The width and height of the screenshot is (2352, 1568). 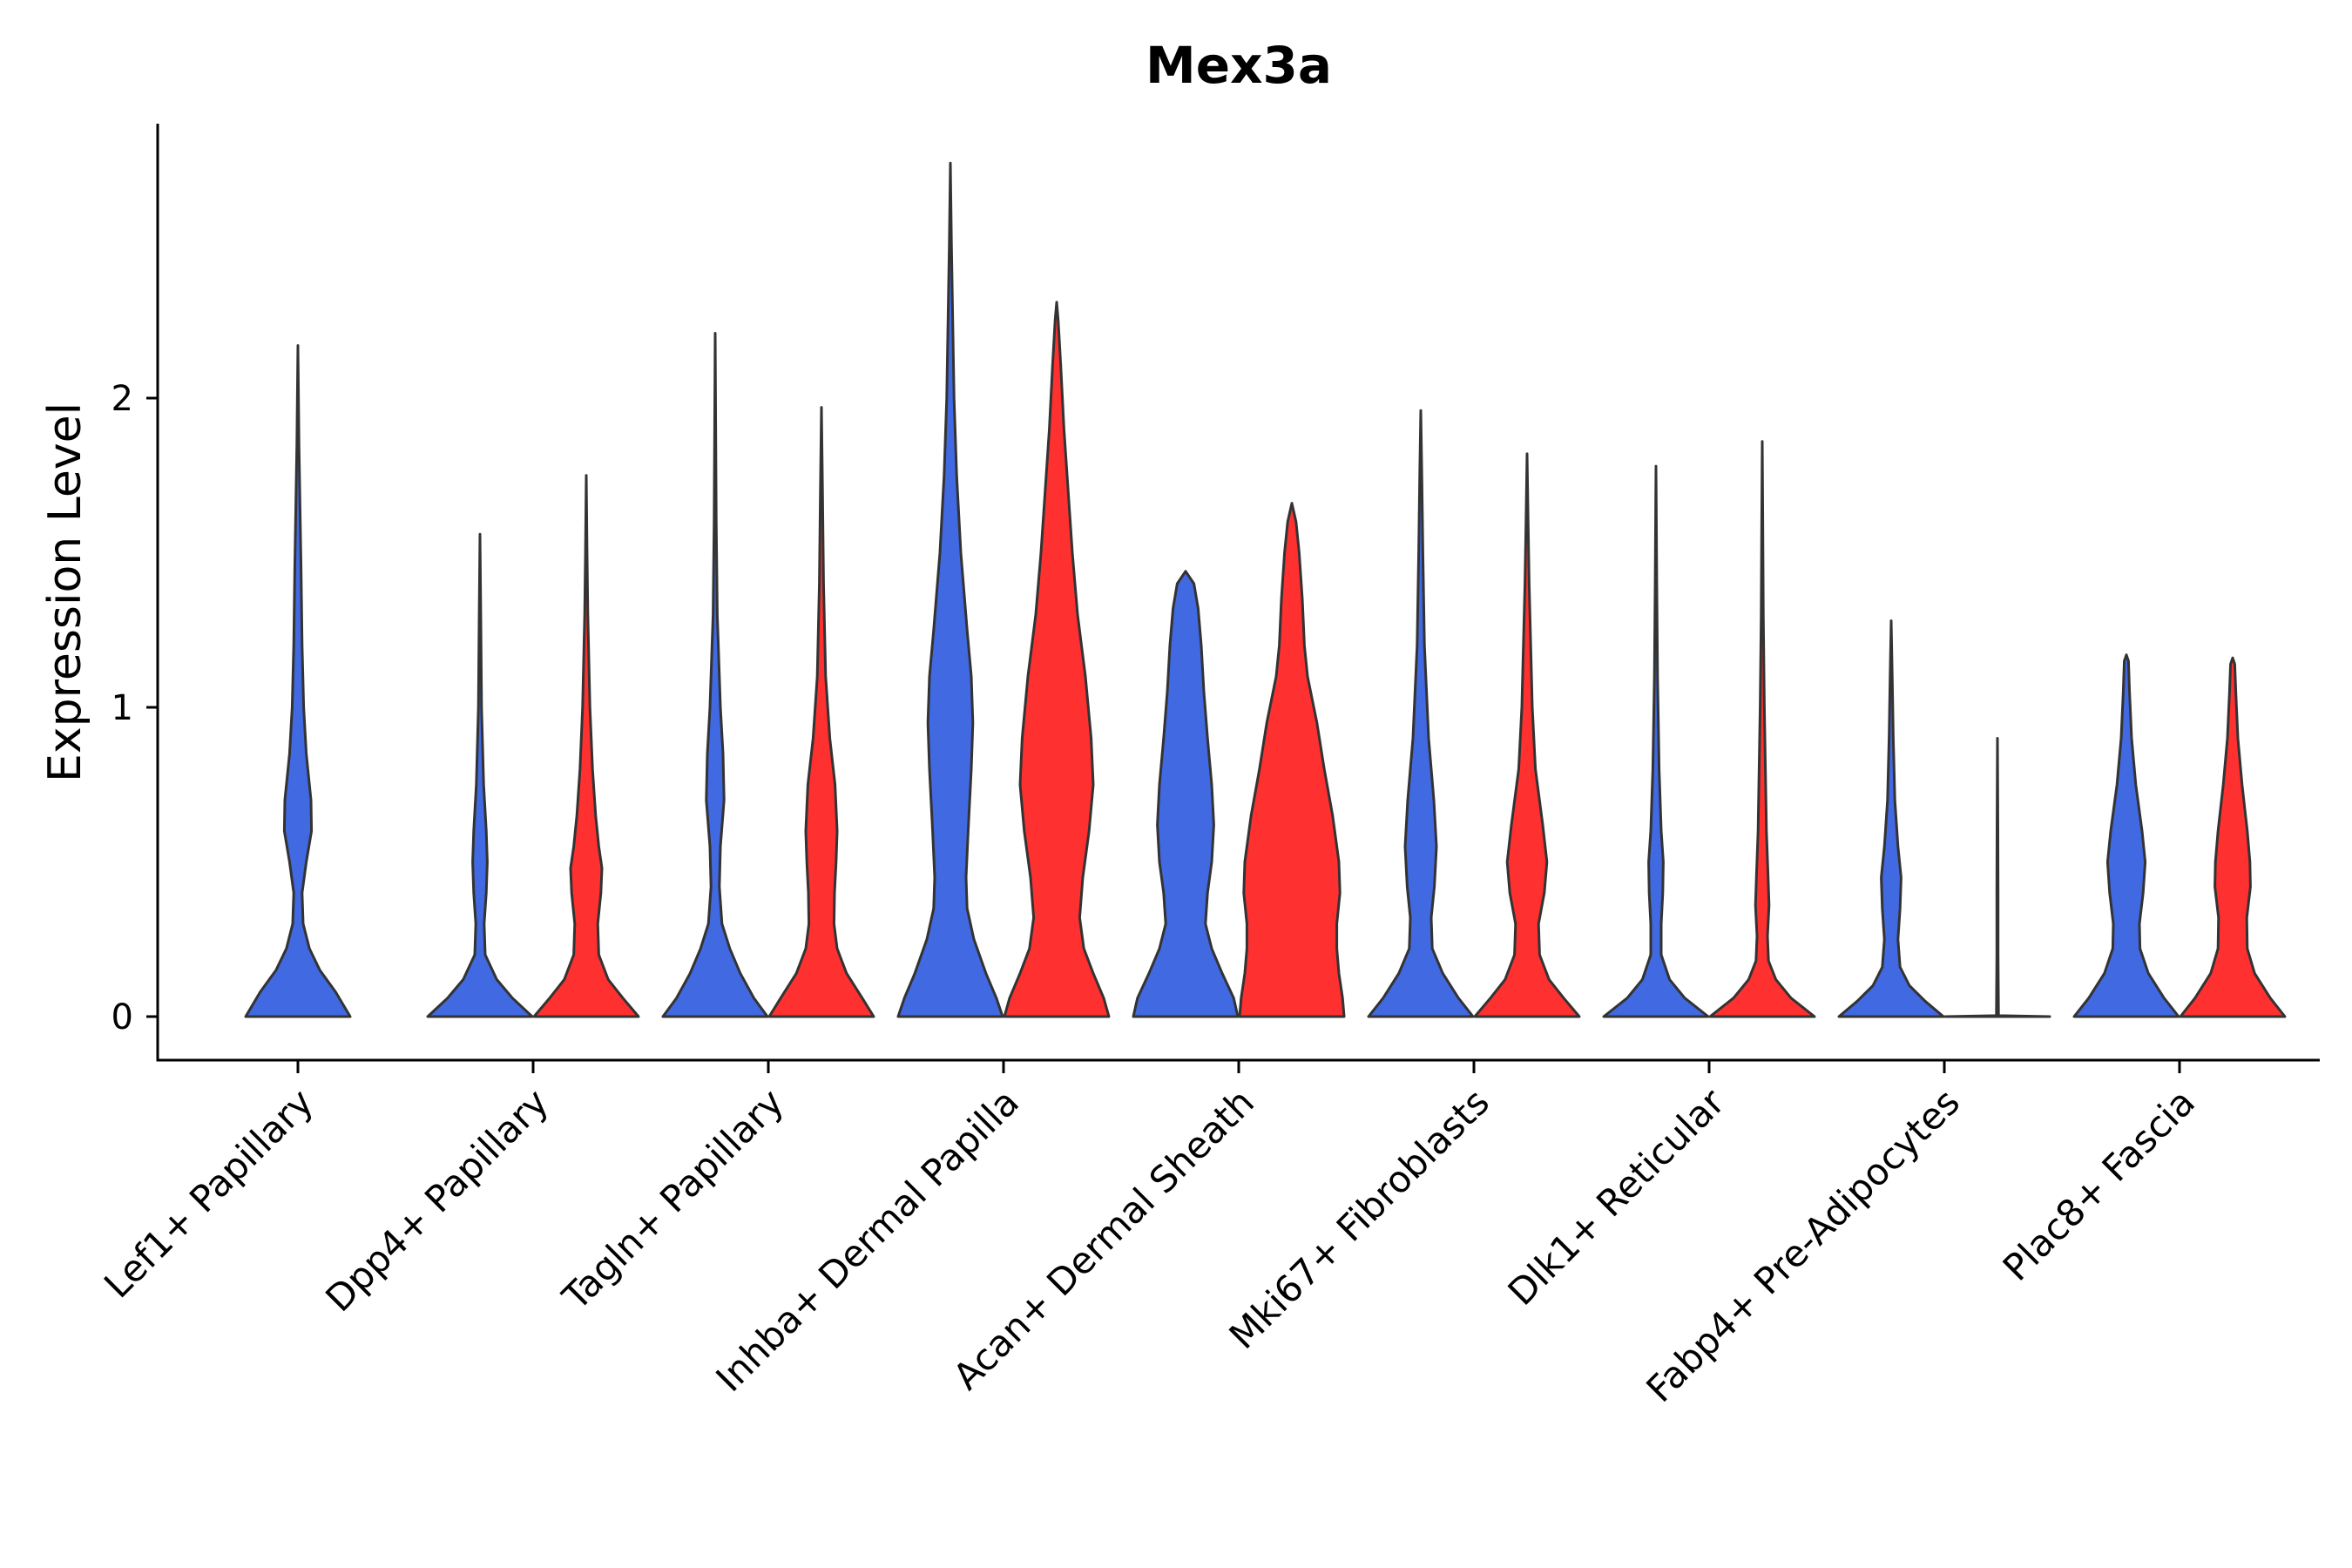 I want to click on y-tick-label: 0, so click(x=122, y=1017).